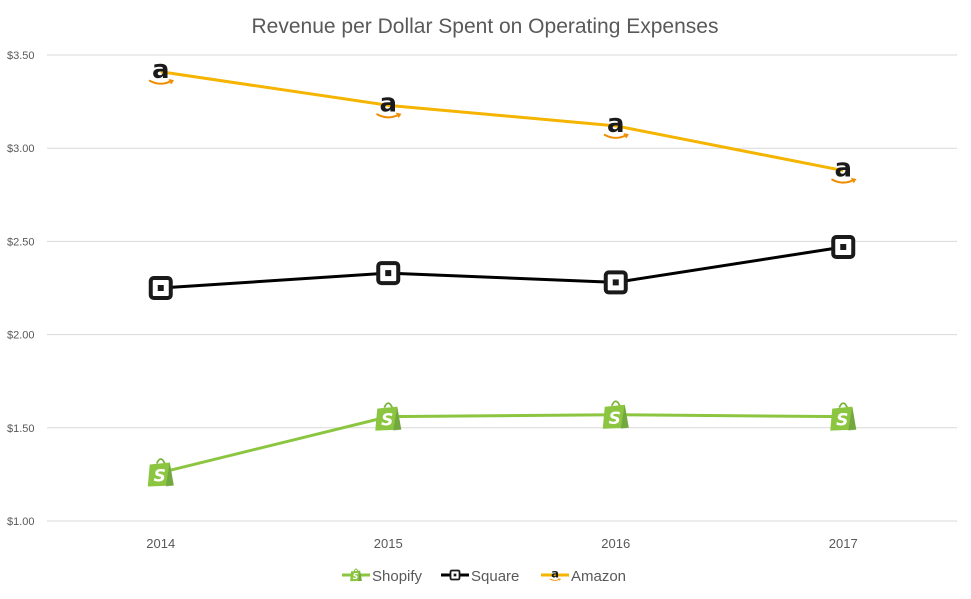 Image resolution: width=971 pixels, height=599 pixels. Describe the element at coordinates (21, 522) in the screenshot. I see `y-tick-label: $1.00` at that location.